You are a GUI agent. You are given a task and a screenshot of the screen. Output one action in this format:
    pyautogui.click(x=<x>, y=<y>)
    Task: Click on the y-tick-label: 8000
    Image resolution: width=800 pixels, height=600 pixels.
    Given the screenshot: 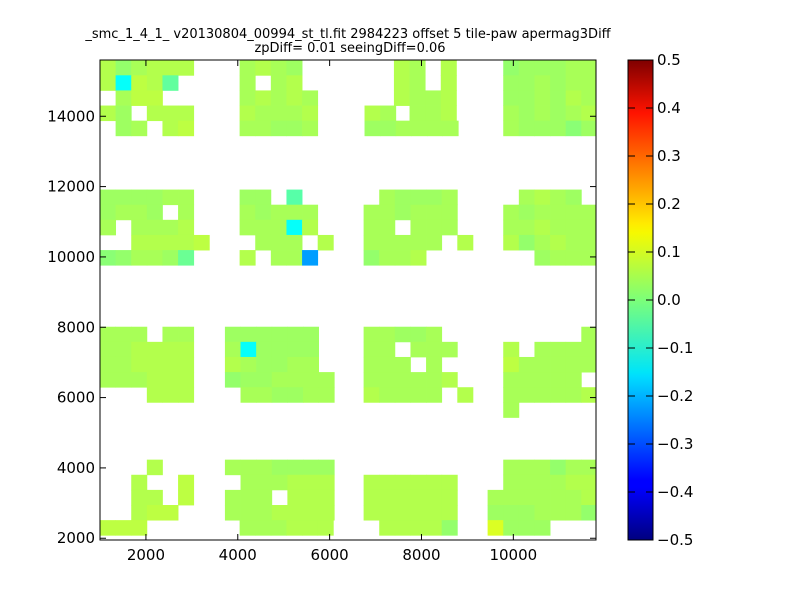 What is the action you would take?
    pyautogui.click(x=76, y=327)
    